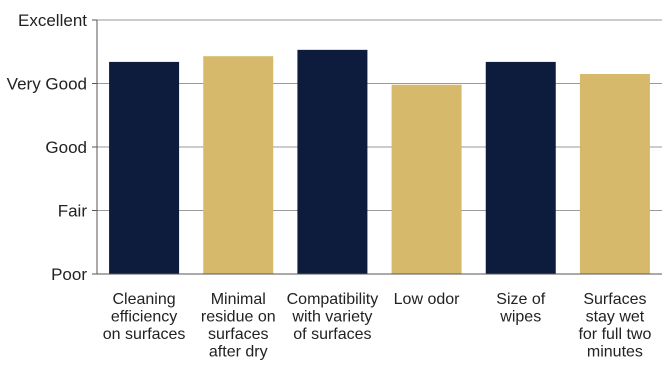 The image size is (668, 370). I want to click on x-category-label-line: of surfaces, so click(332, 334).